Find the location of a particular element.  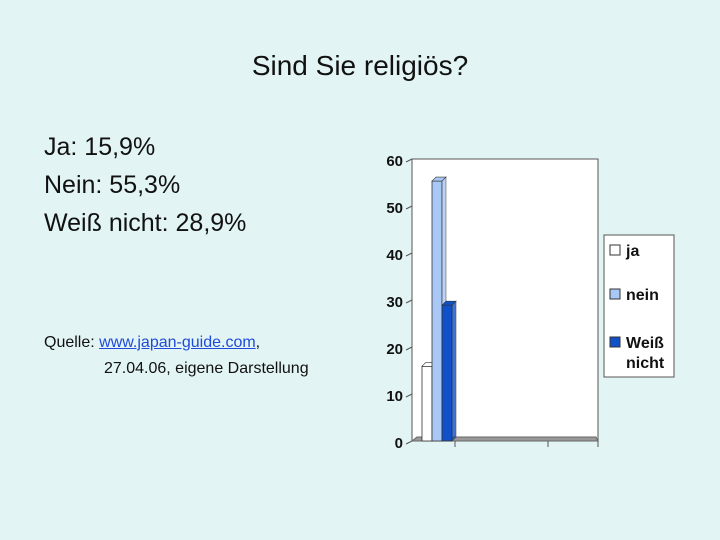

y-tick-label: 0 is located at coordinates (399, 443).